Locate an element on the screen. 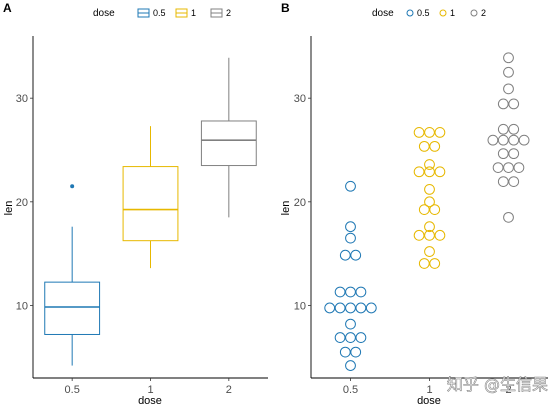 This screenshot has width=554, height=409. legend-a: dose 0.5 1 2 is located at coordinates (162, 13).